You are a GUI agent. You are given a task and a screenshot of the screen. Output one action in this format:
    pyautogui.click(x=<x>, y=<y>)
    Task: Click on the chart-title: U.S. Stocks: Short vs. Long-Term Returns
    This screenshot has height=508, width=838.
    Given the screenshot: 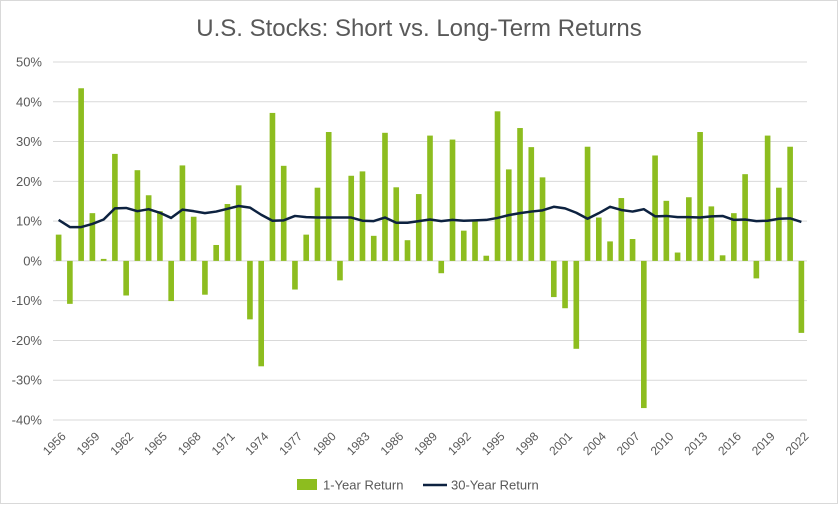 What is the action you would take?
    pyautogui.click(x=419, y=28)
    